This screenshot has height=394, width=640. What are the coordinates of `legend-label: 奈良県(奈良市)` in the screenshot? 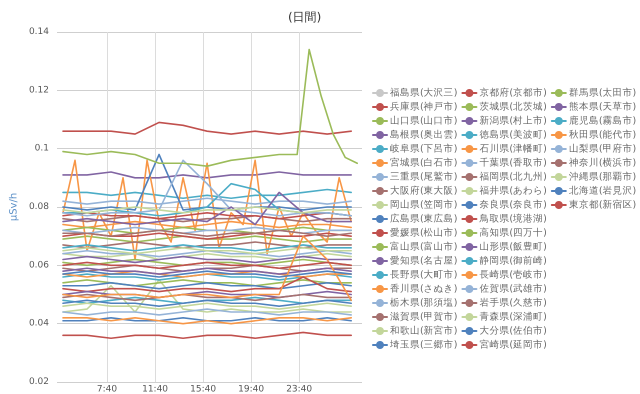 It's located at (513, 204).